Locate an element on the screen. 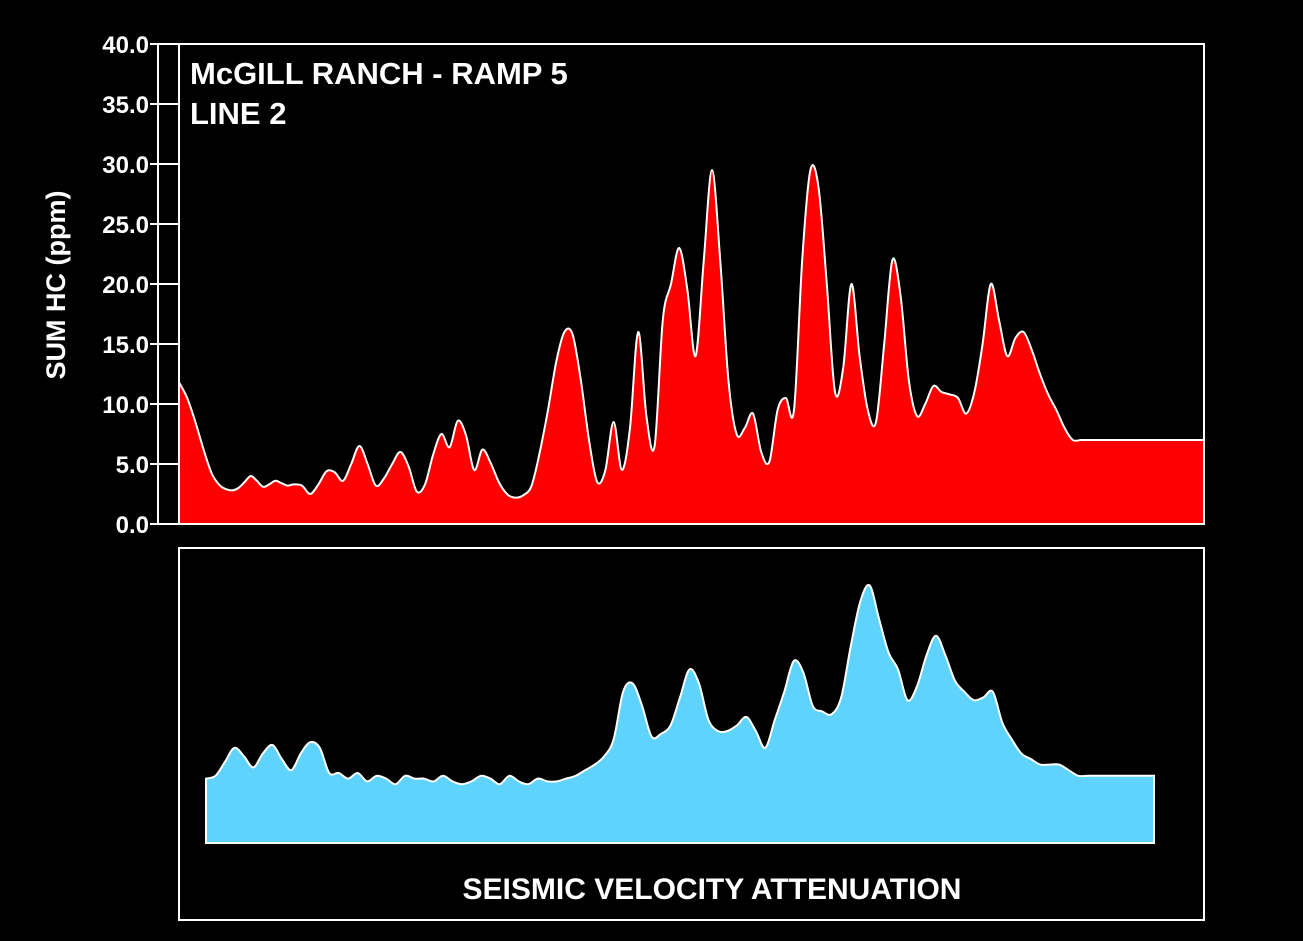  seismic-label: SEISMIC VELOCITY ATTENUATION is located at coordinates (712, 889).